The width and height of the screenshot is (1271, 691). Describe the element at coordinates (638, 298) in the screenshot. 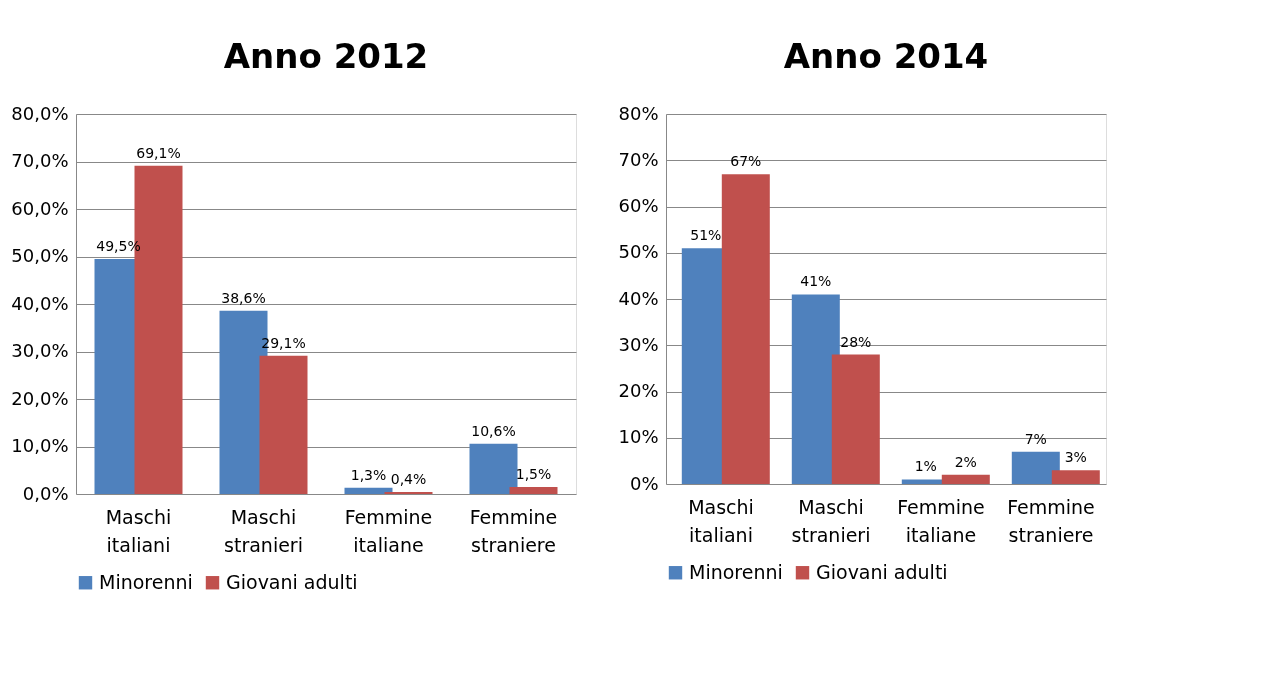

I see `y-tick-label: 40%` at that location.